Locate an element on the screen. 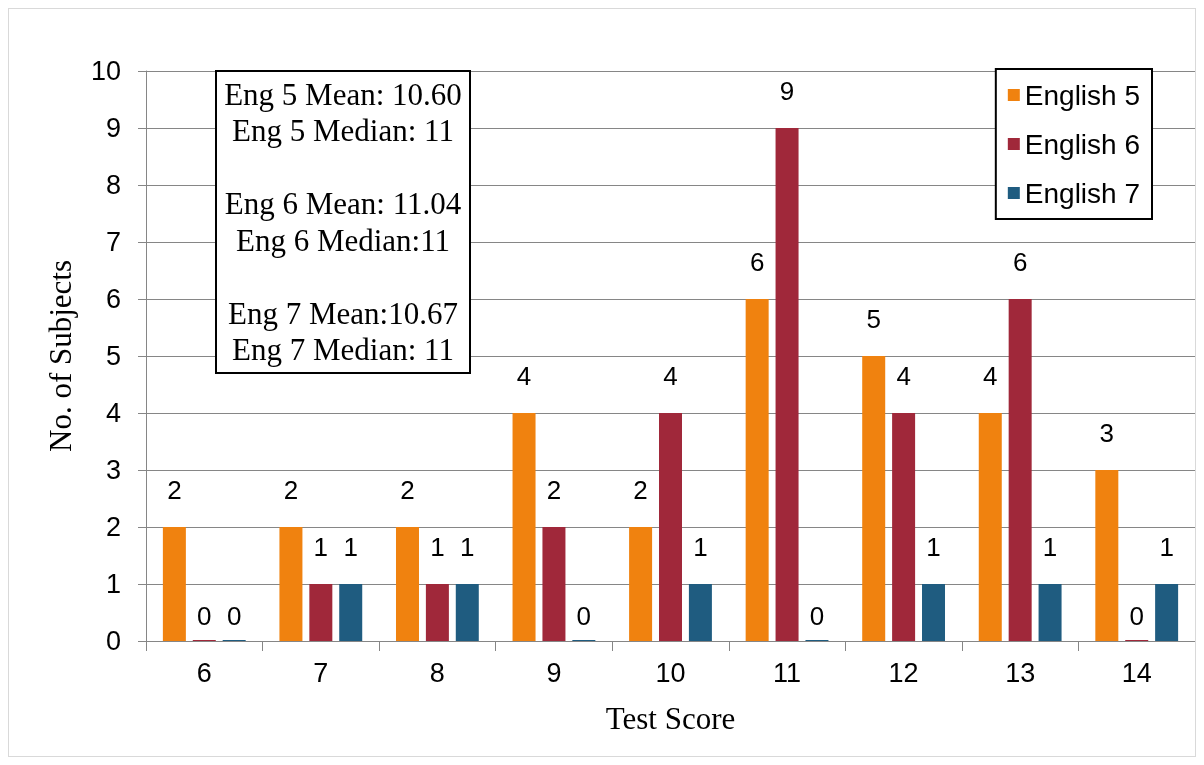 The width and height of the screenshot is (1204, 765). y-tick-label: 2 is located at coordinates (113, 527).